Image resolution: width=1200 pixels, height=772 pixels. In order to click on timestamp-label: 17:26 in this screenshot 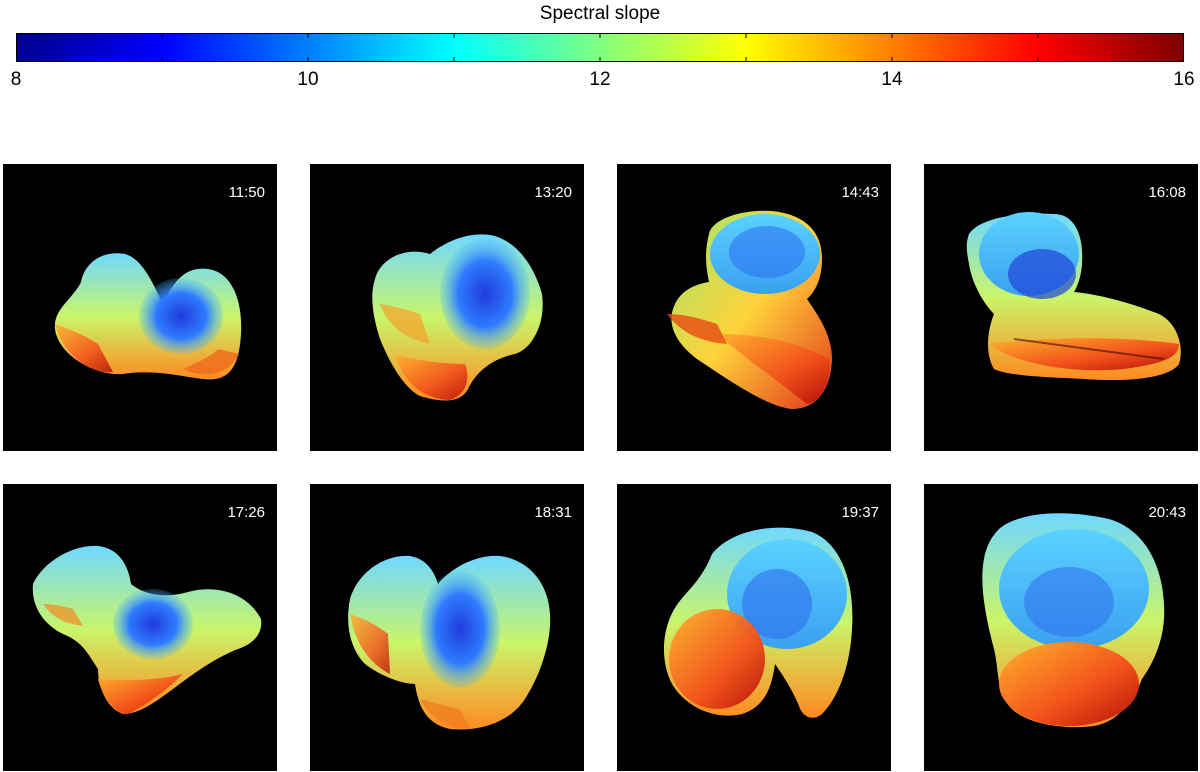, I will do `click(246, 512)`.